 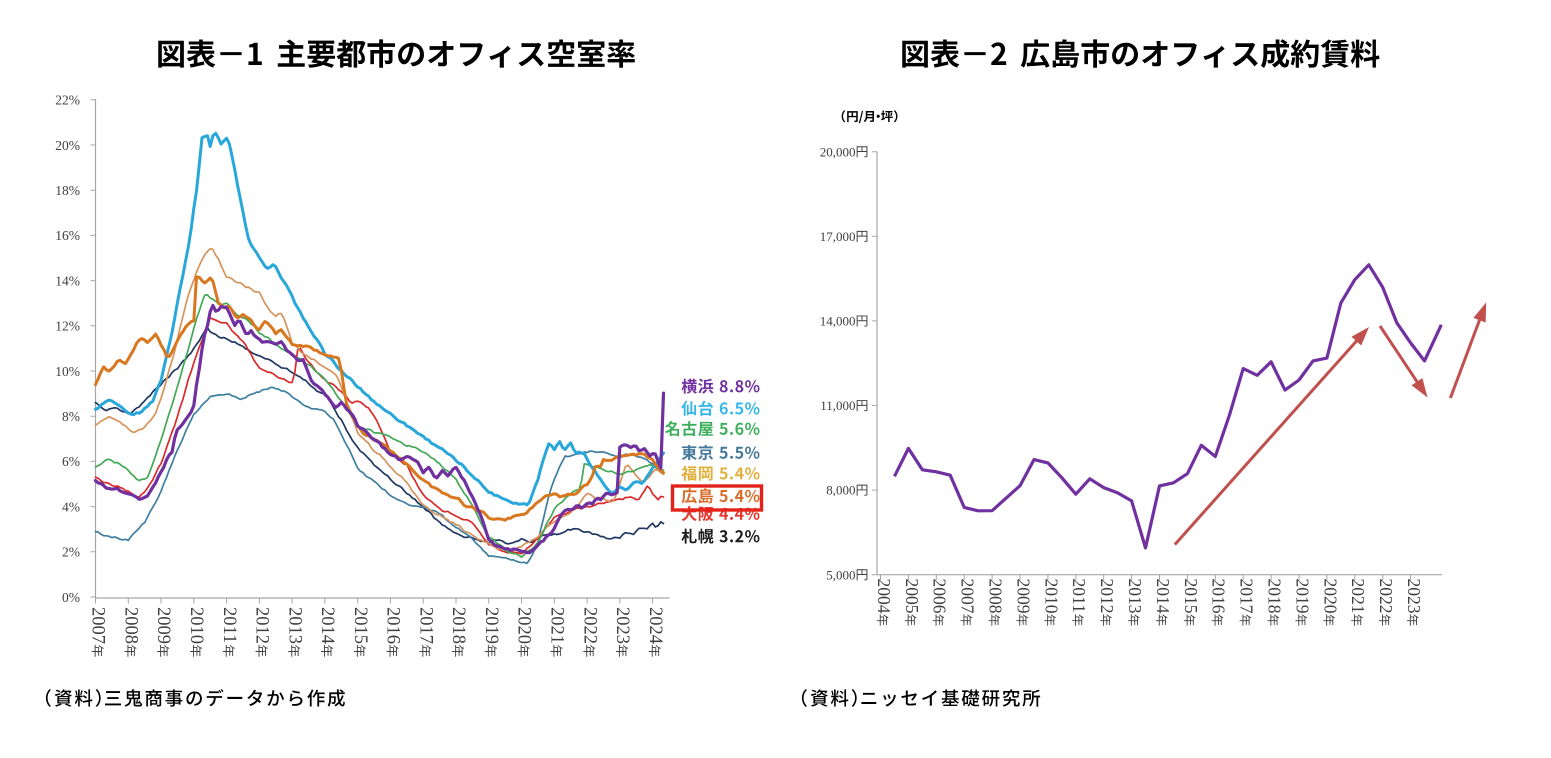 I want to click on svg-text: 2006, so click(x=940, y=596).